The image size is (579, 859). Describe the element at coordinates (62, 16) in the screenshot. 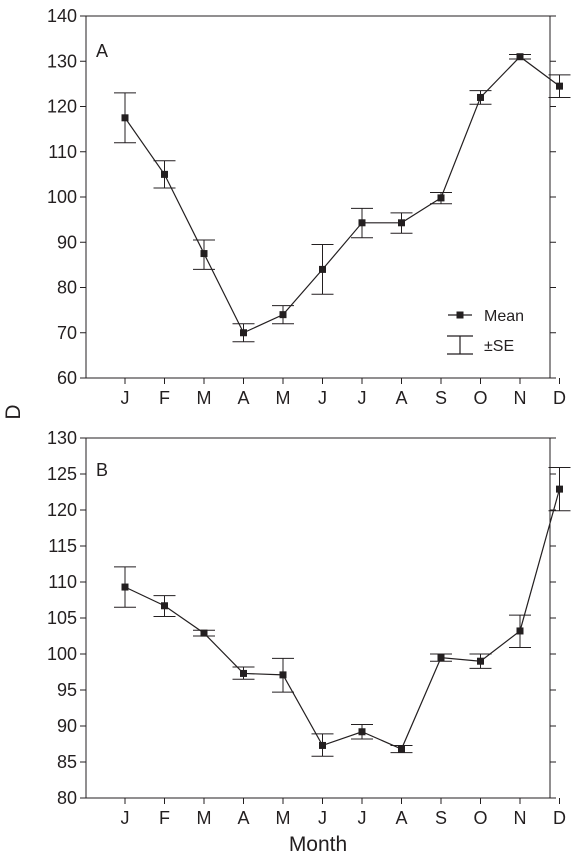

I see `y-tick-label: 140` at that location.